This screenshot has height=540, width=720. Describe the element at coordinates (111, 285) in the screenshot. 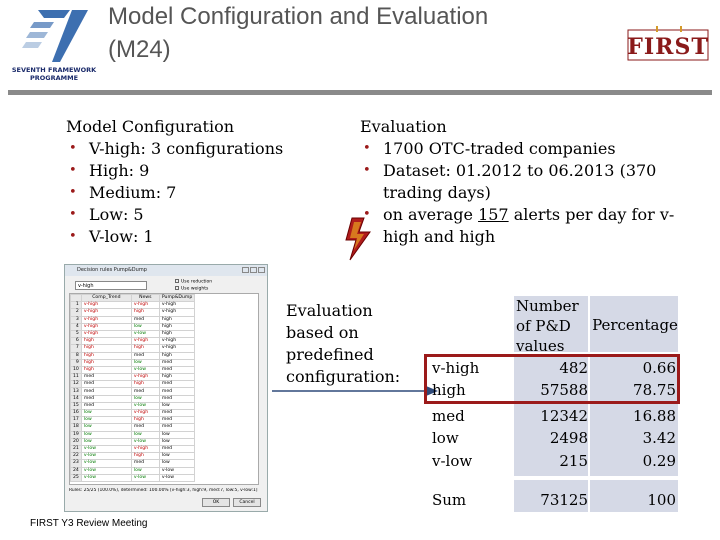

I see `level-select: v-high` at that location.